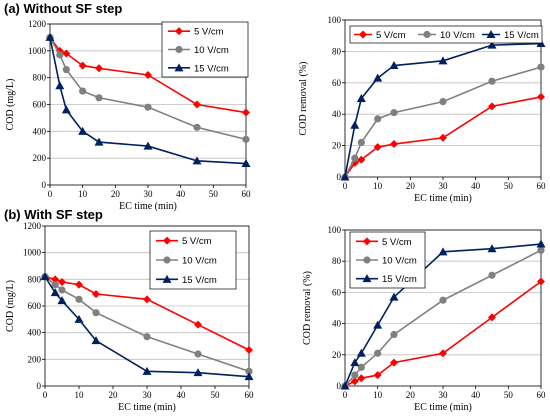 The image size is (550, 418). Describe the element at coordinates (40, 105) in the screenshot. I see `y-tick-label: 600` at that location.